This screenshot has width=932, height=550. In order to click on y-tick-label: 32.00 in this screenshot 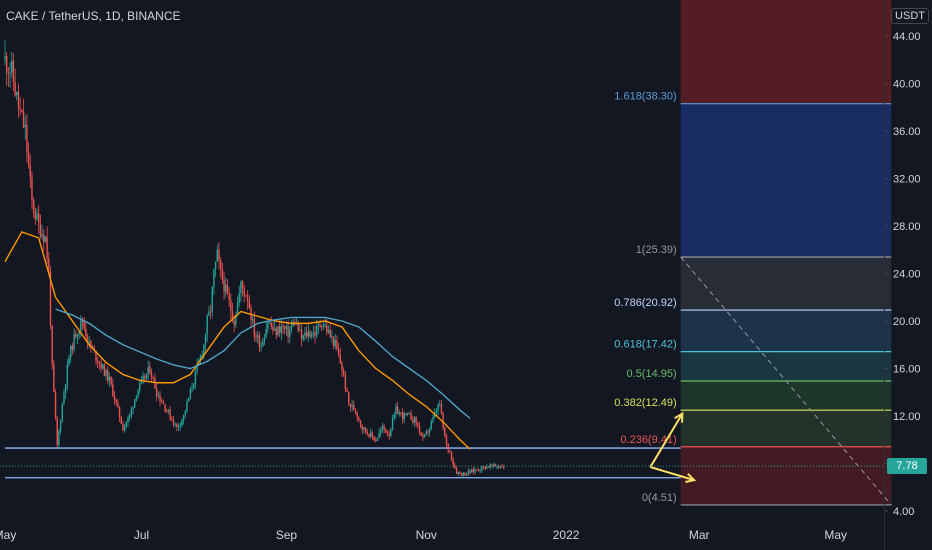, I will do `click(907, 180)`.